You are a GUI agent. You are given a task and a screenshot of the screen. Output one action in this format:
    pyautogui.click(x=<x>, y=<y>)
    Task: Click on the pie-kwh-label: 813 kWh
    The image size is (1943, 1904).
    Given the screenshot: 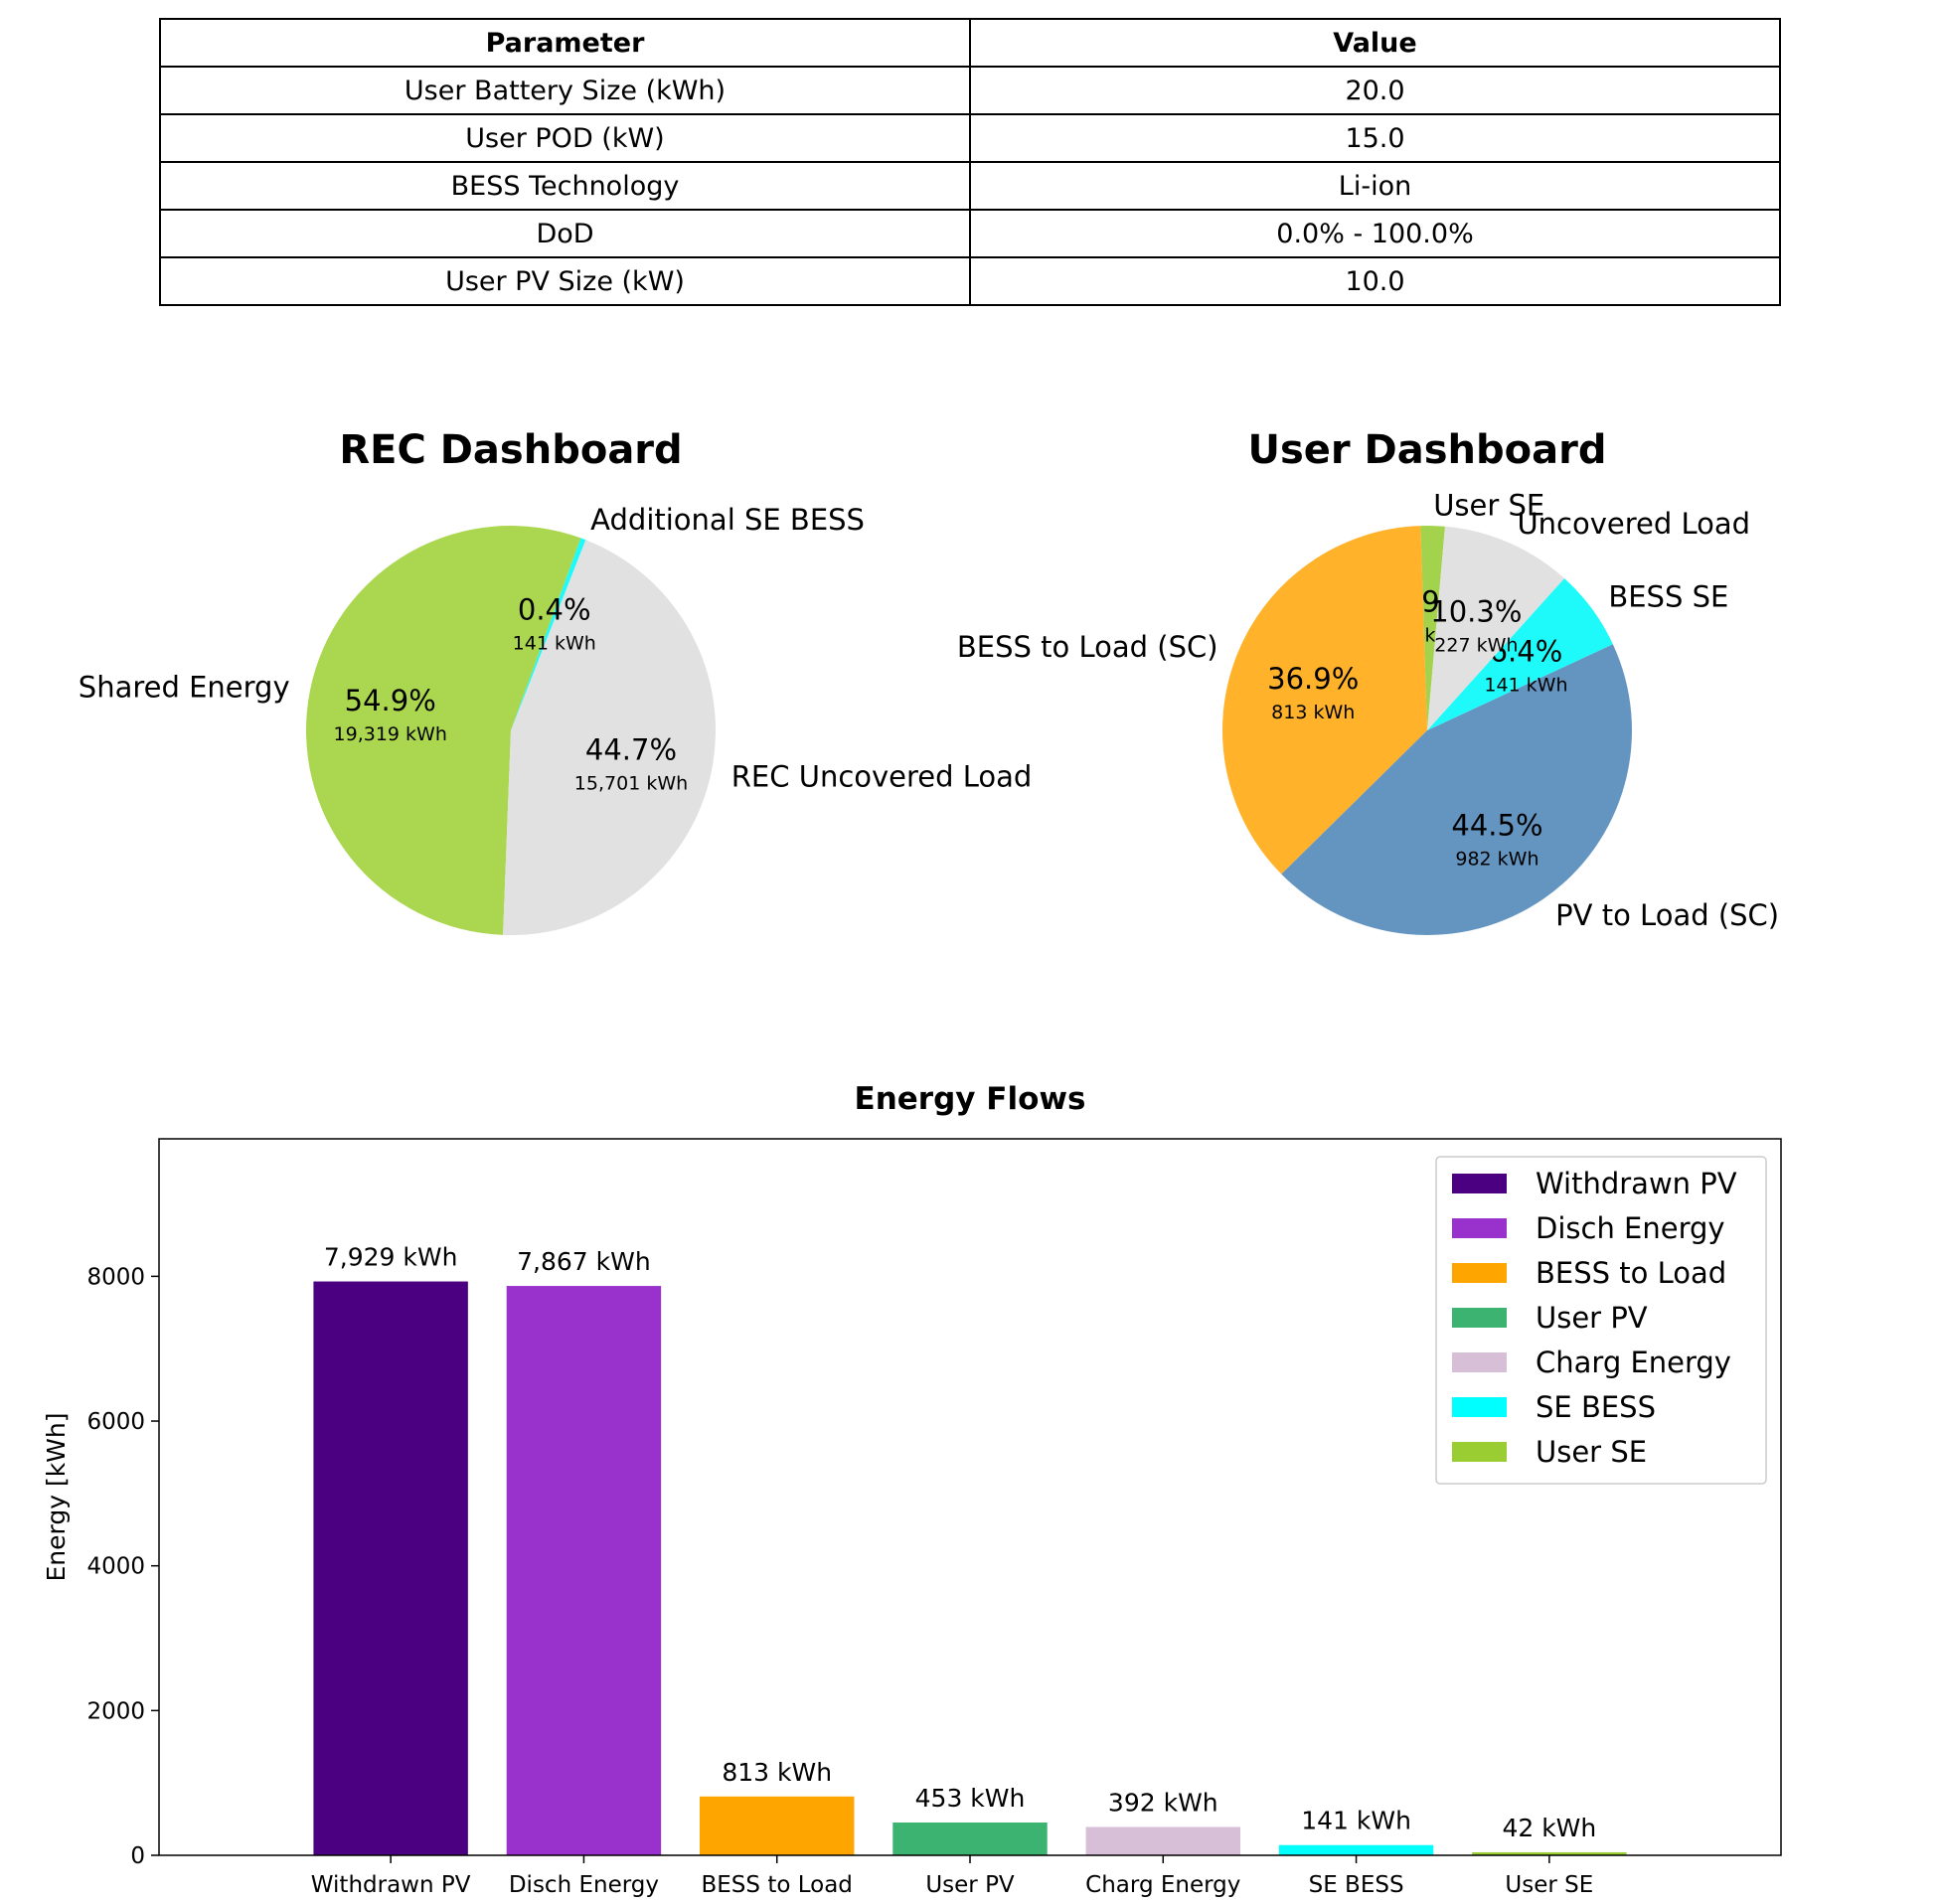 What is the action you would take?
    pyautogui.click(x=1313, y=712)
    